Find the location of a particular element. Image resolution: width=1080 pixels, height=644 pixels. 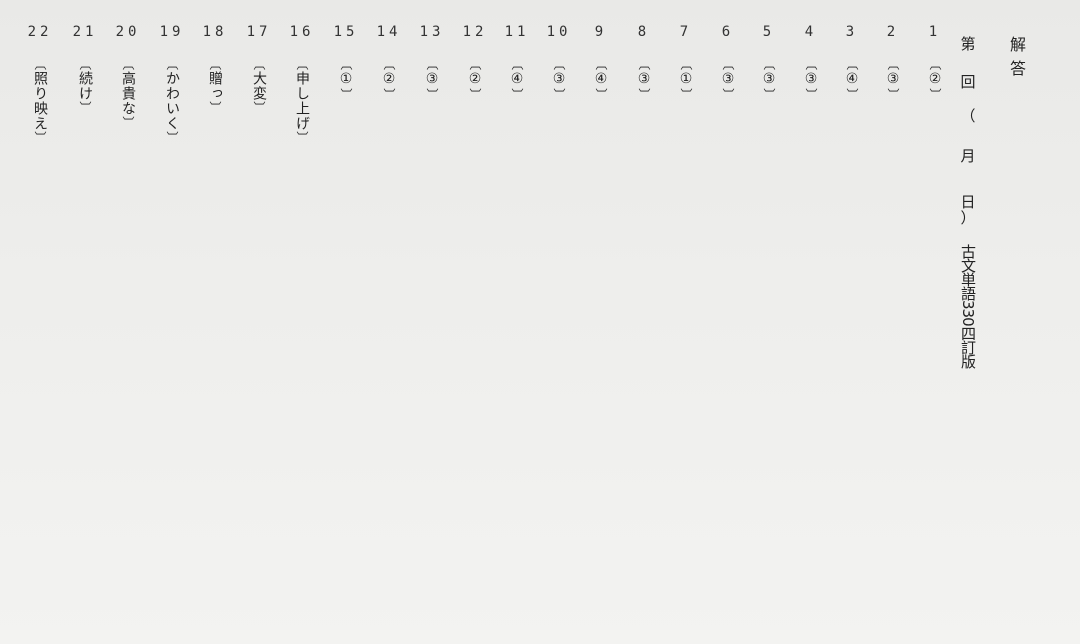

question-number: 14 is located at coordinates (389, 32).